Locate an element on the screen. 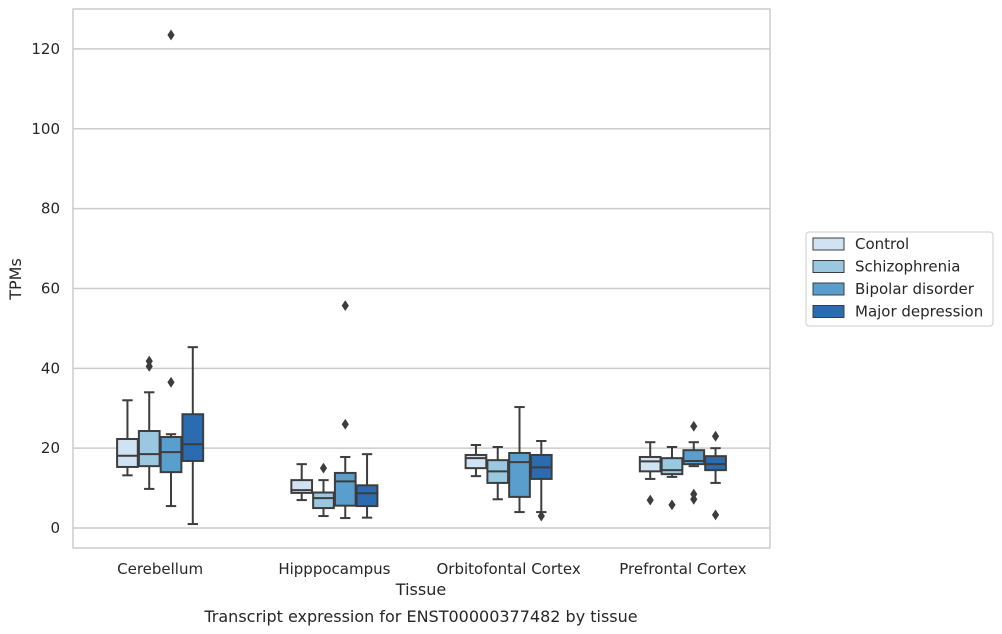 This screenshot has height=634, width=1002. y-tick-label: 80 is located at coordinates (50, 209).